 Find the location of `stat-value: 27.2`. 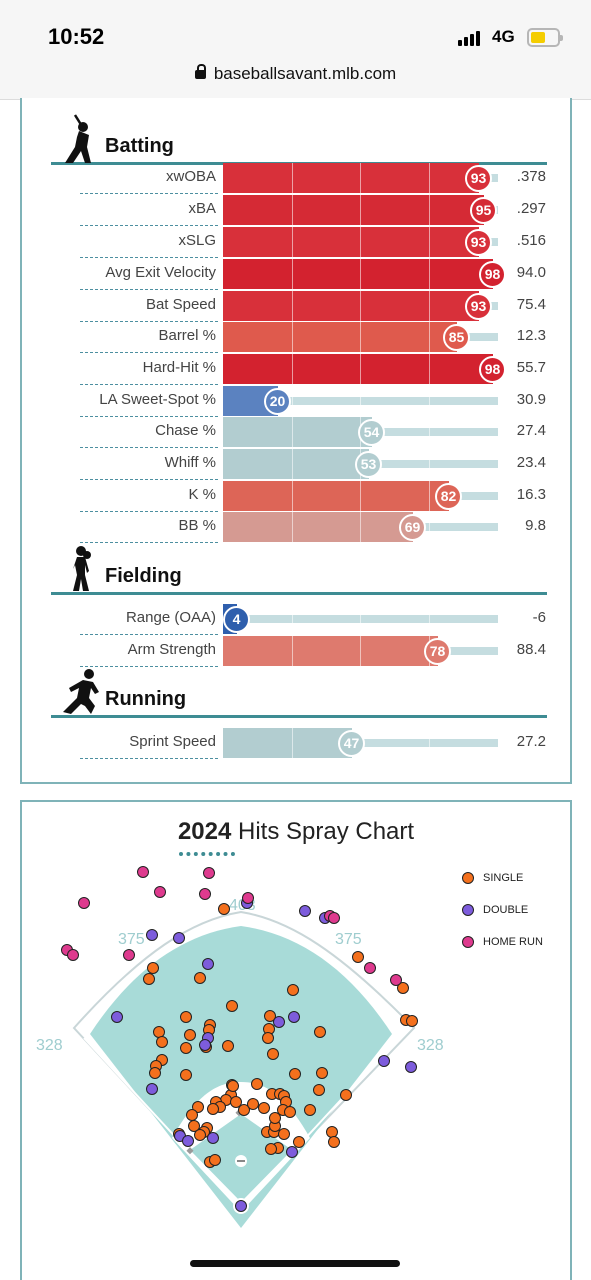

stat-value: 27.2 is located at coordinates (531, 741).